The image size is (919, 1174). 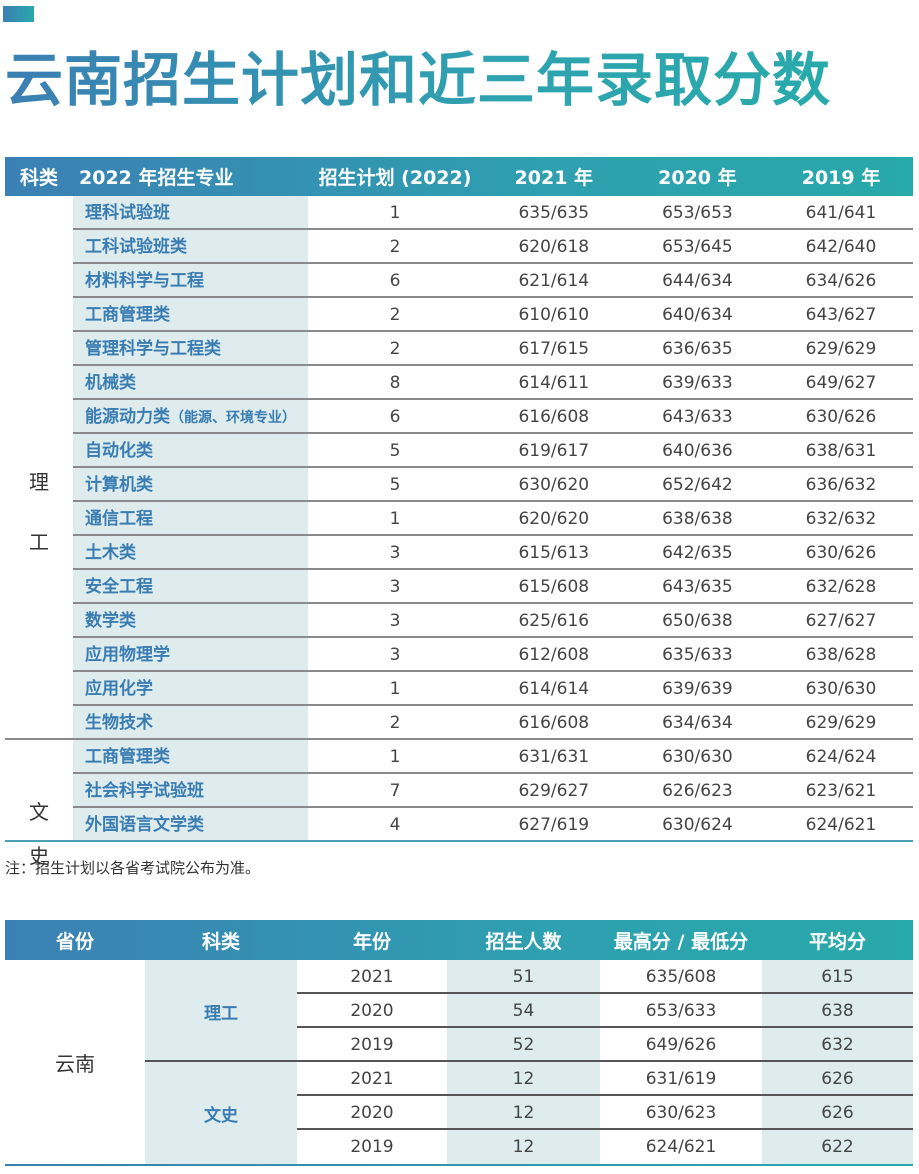 I want to click on score-2021: 631/631, so click(x=554, y=757).